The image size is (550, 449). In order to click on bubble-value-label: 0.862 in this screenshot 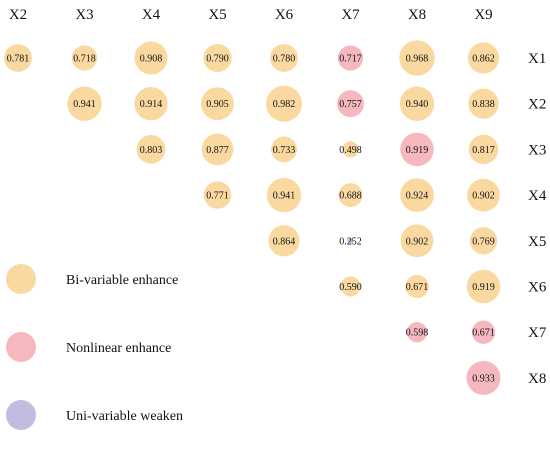, I will do `click(483, 59)`.